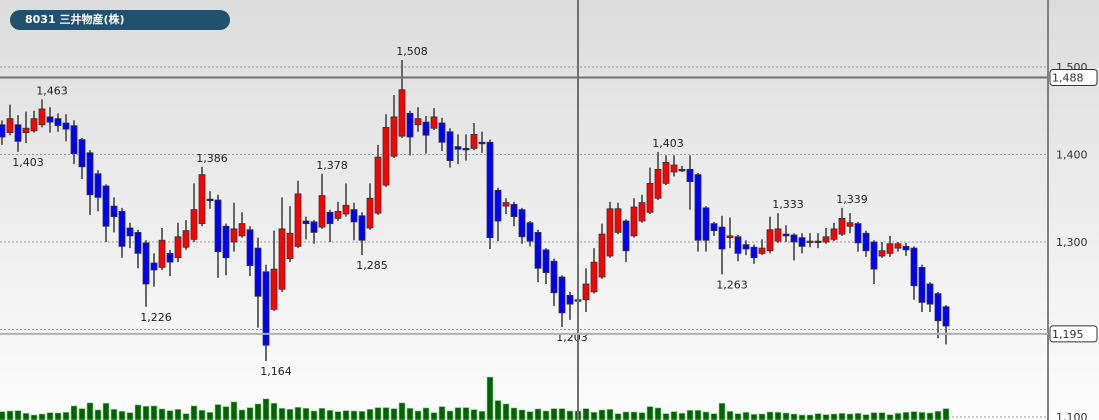 This screenshot has height=420, width=1099. What do you see at coordinates (332, 165) in the screenshot?
I see `price-annotation-high: 1,378` at bounding box center [332, 165].